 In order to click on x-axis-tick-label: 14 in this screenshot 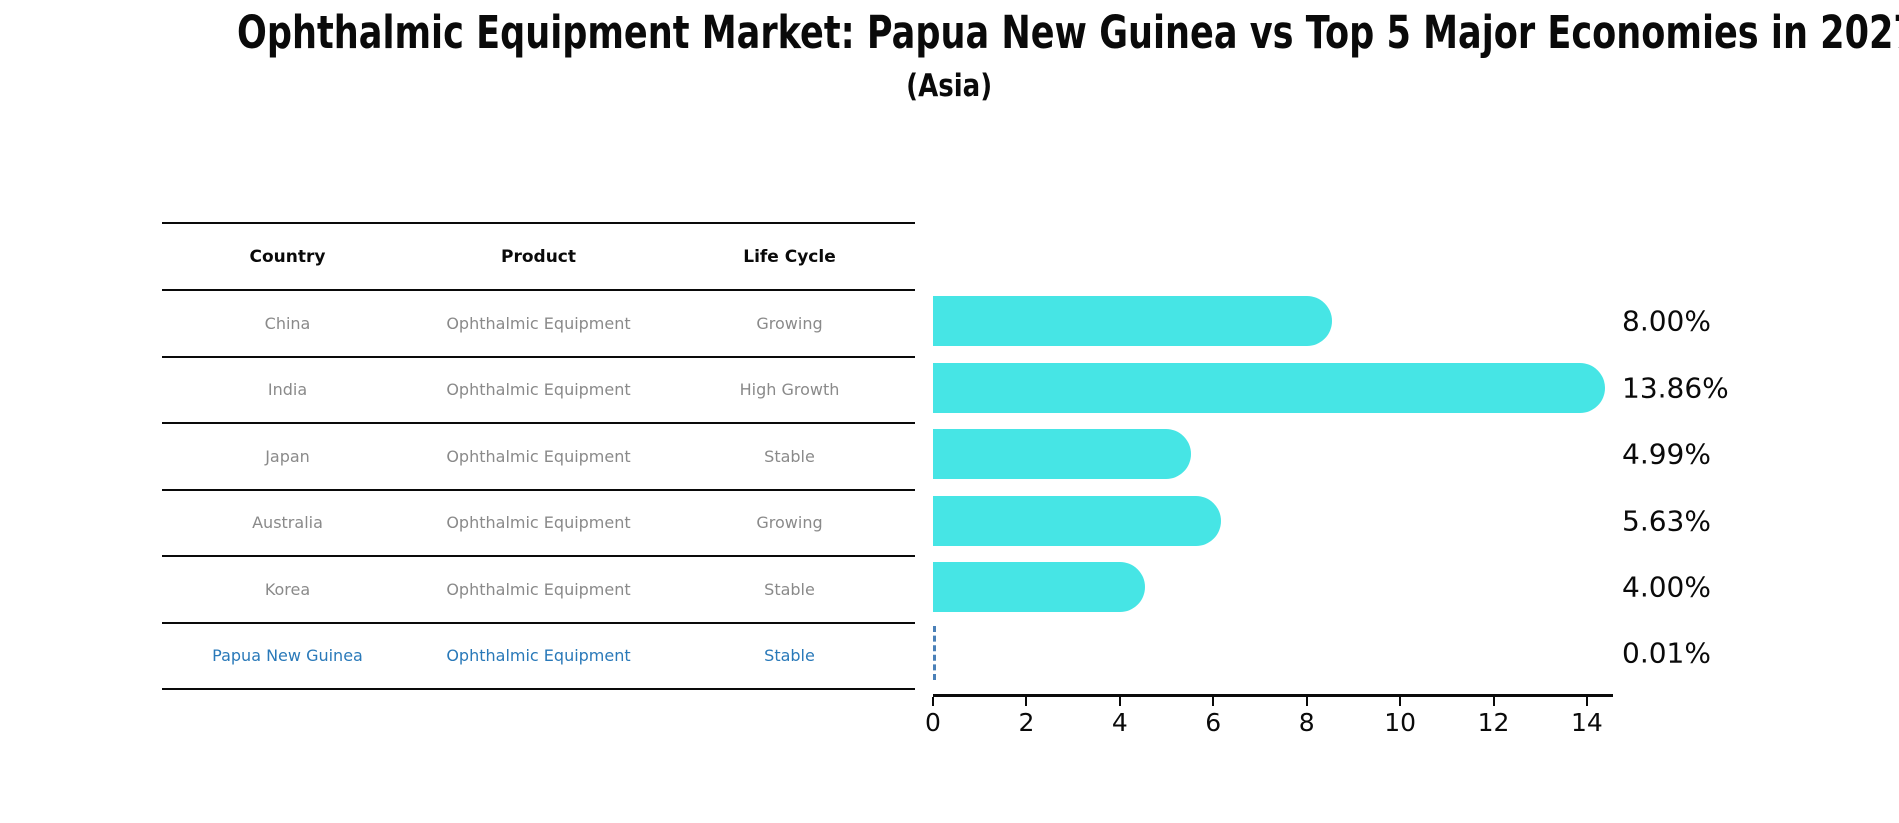, I will do `click(1587, 722)`.